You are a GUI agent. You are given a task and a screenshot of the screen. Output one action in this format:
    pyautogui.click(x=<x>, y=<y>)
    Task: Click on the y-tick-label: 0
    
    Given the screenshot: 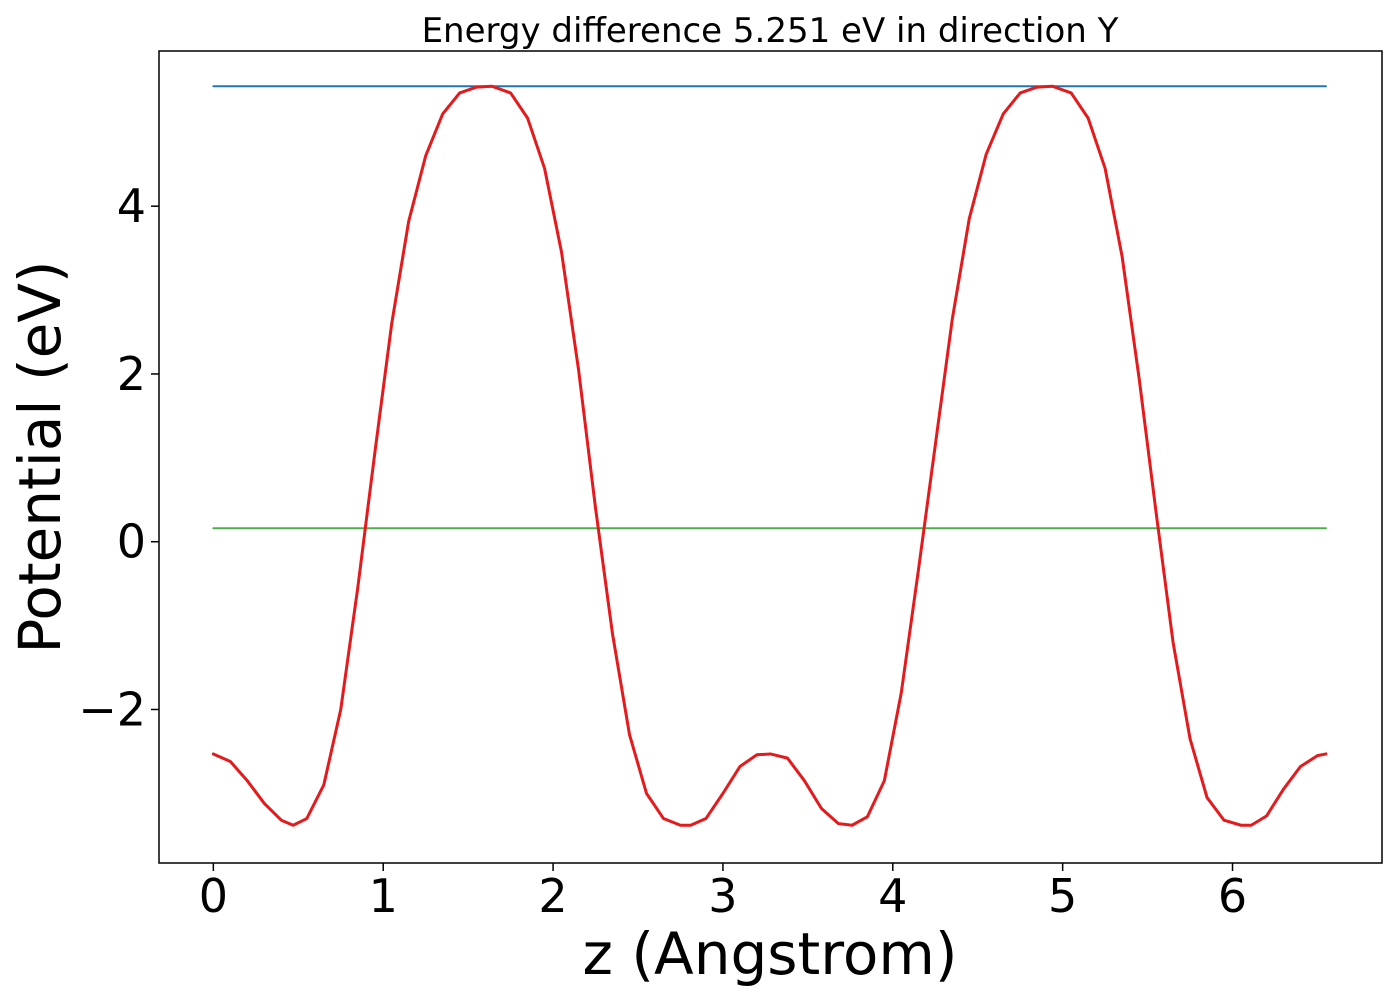 What is the action you would take?
    pyautogui.click(x=131, y=542)
    